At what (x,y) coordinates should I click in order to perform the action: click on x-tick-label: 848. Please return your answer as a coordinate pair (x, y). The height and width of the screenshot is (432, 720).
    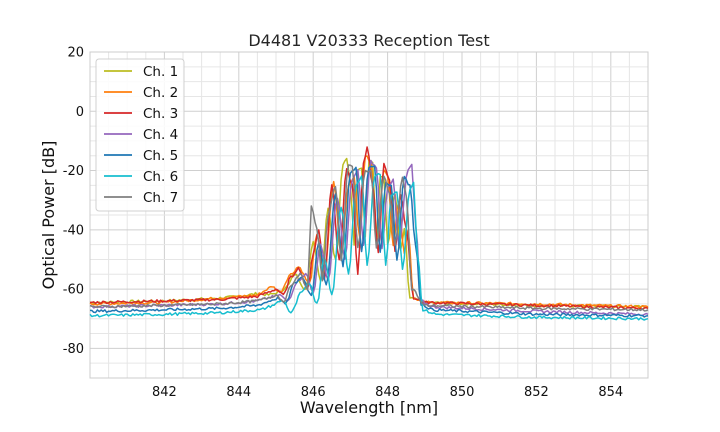
    Looking at the image, I should click on (387, 392).